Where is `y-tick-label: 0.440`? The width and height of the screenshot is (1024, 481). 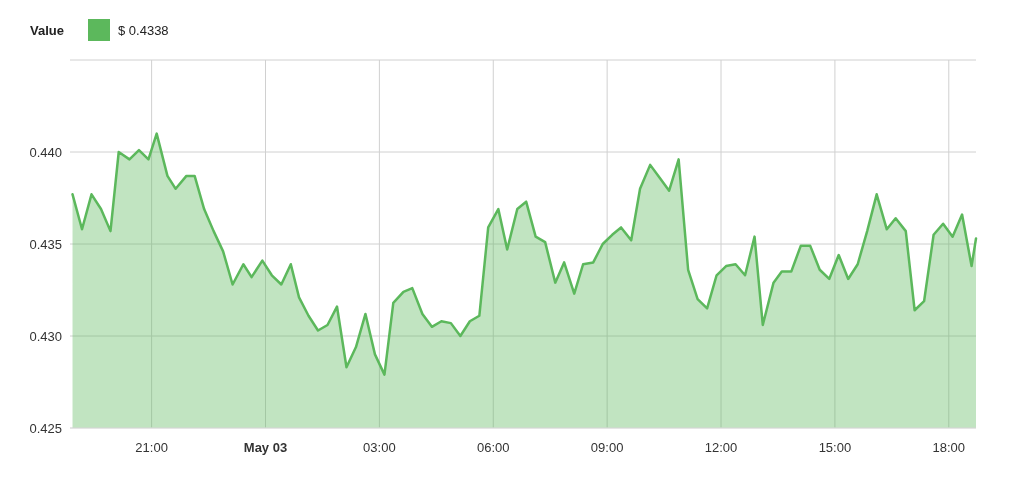
y-tick-label: 0.440 is located at coordinates (45, 152).